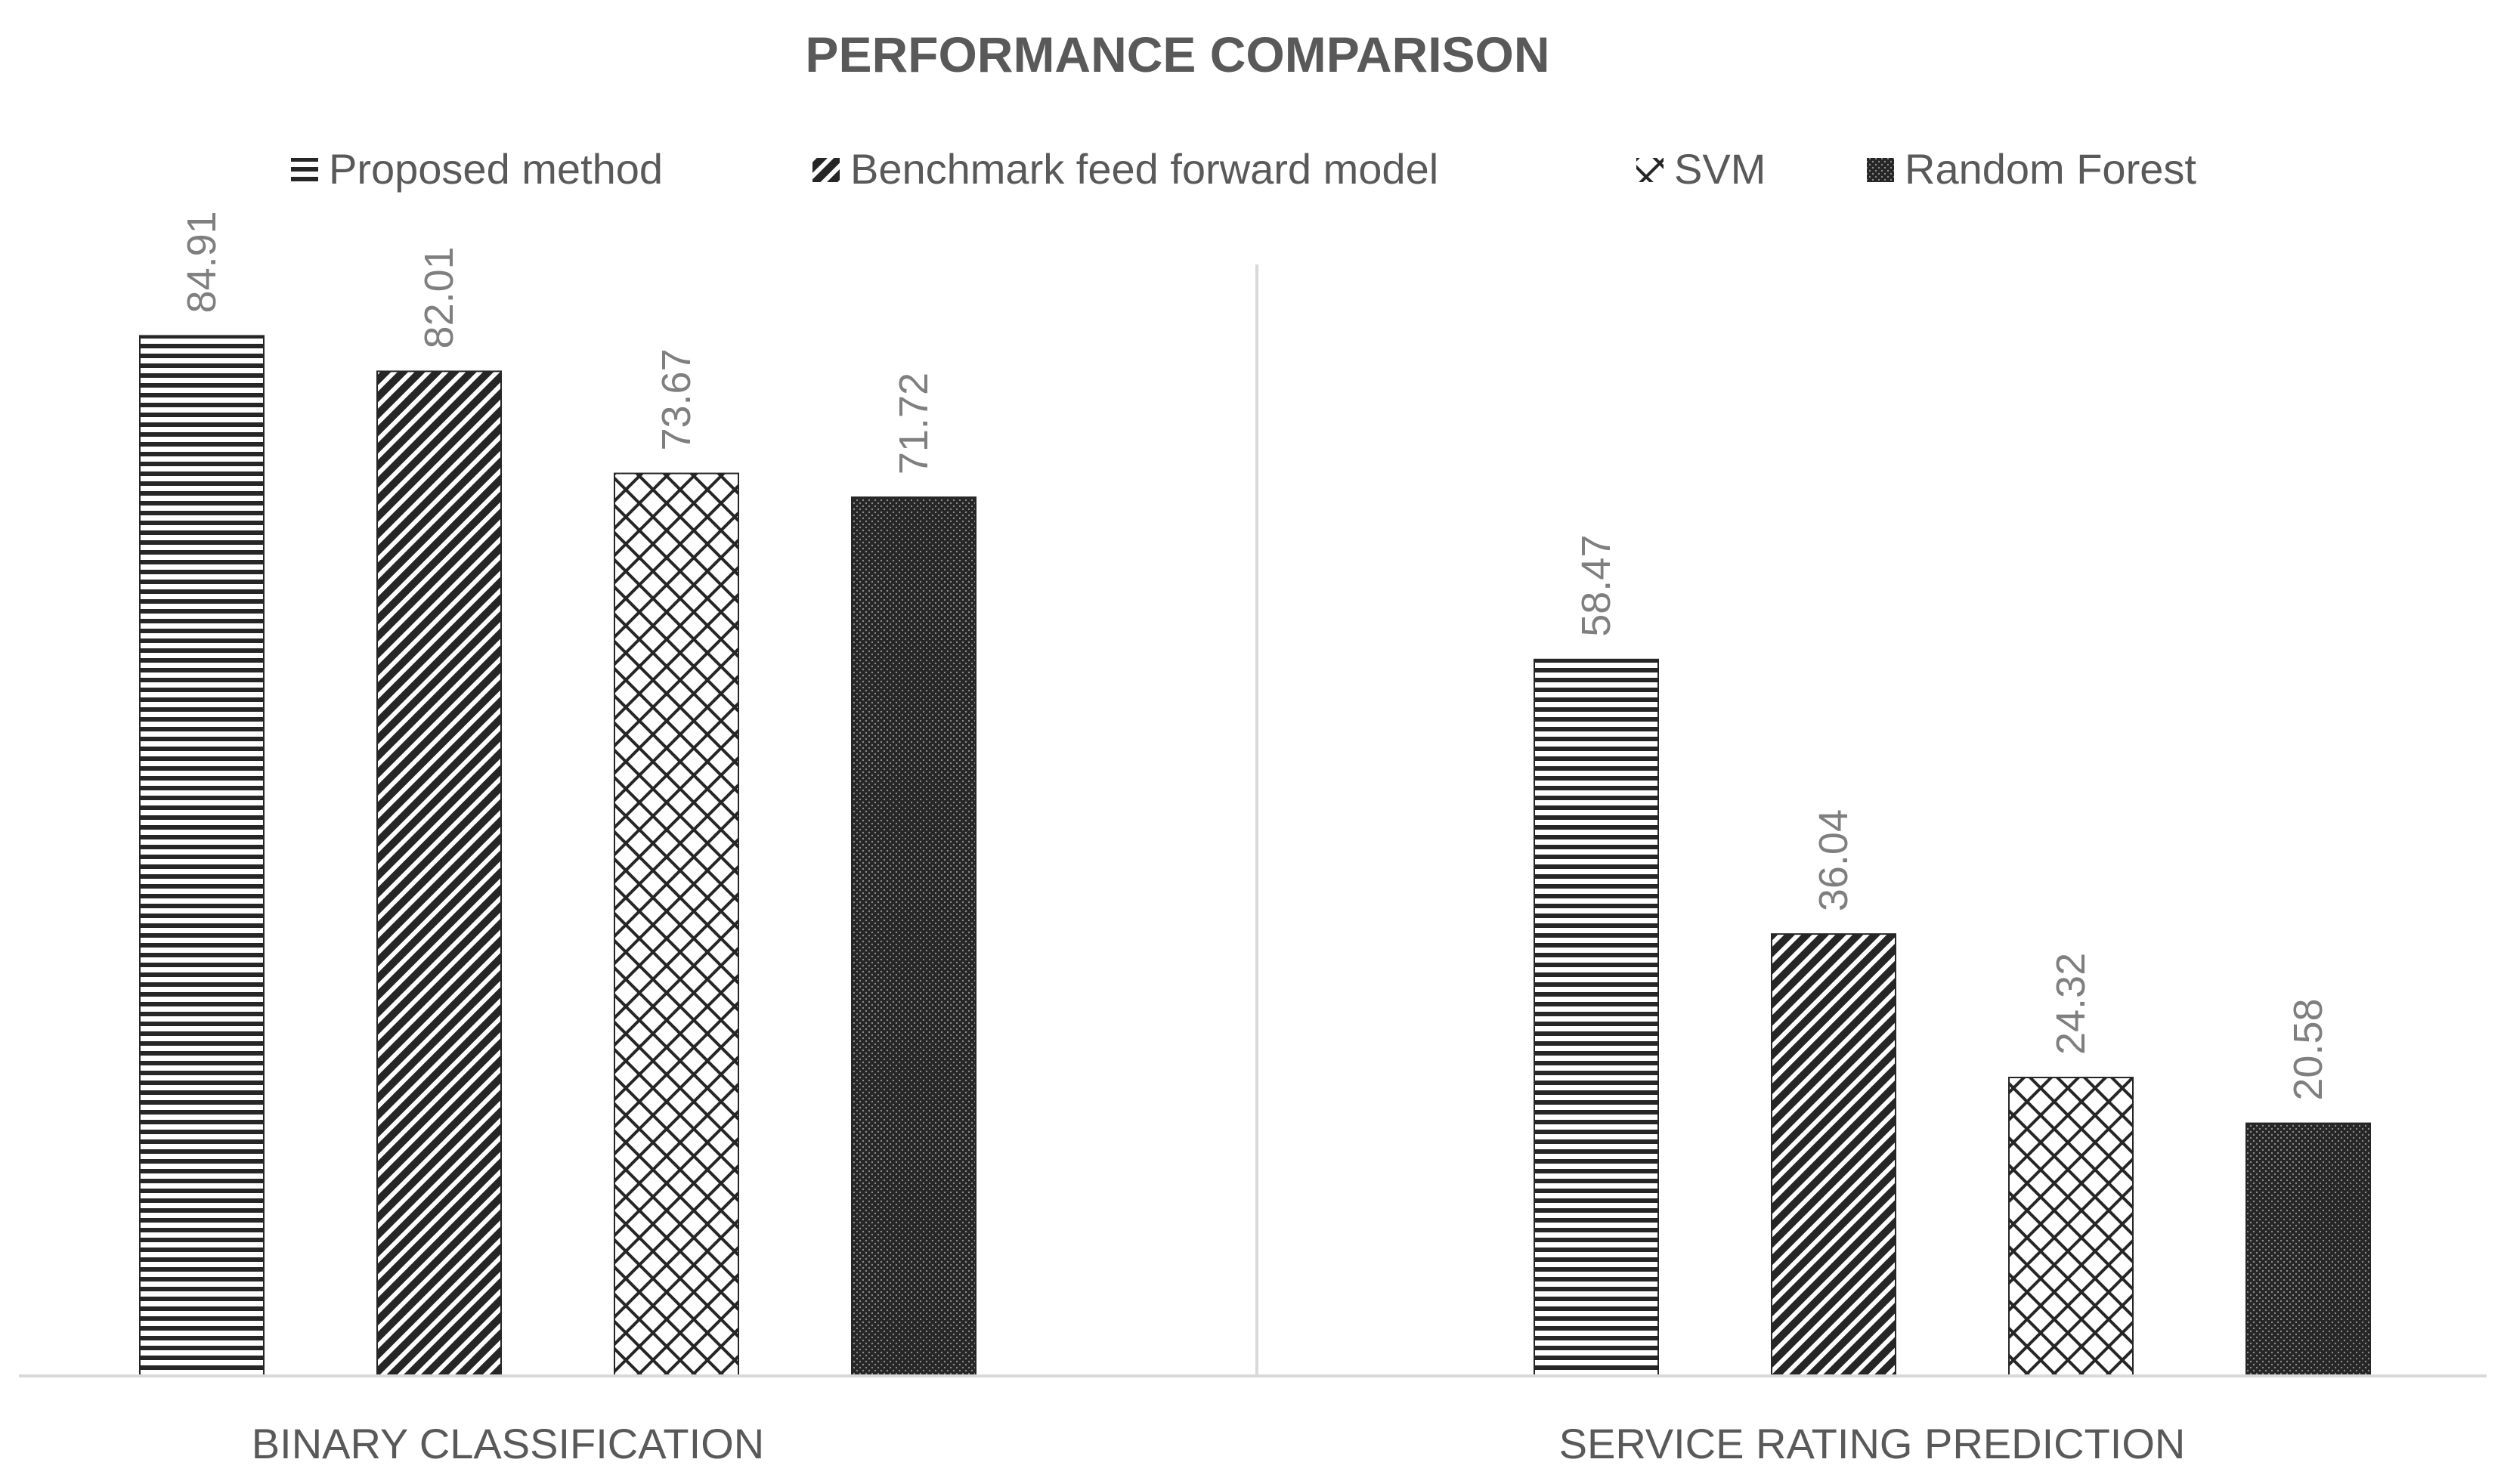 Image resolution: width=2507 pixels, height=1484 pixels. I want to click on legend-label: Random Forest, so click(2050, 169).